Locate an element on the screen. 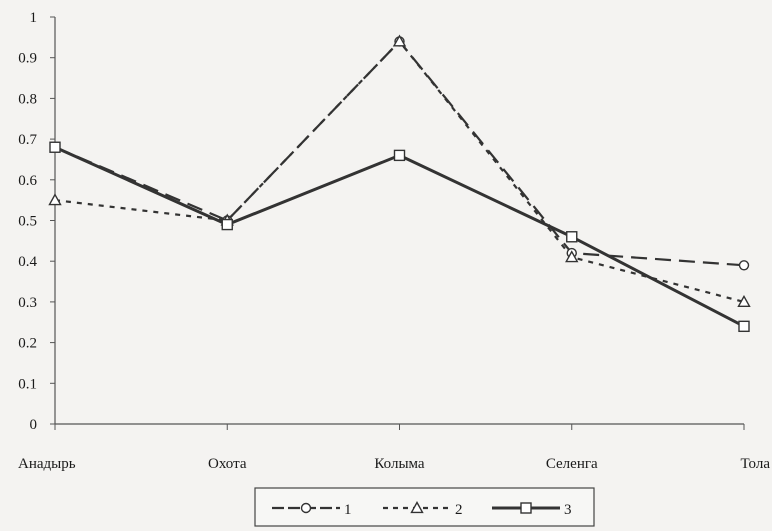  y-tick-label: 0.7 is located at coordinates (27, 140).